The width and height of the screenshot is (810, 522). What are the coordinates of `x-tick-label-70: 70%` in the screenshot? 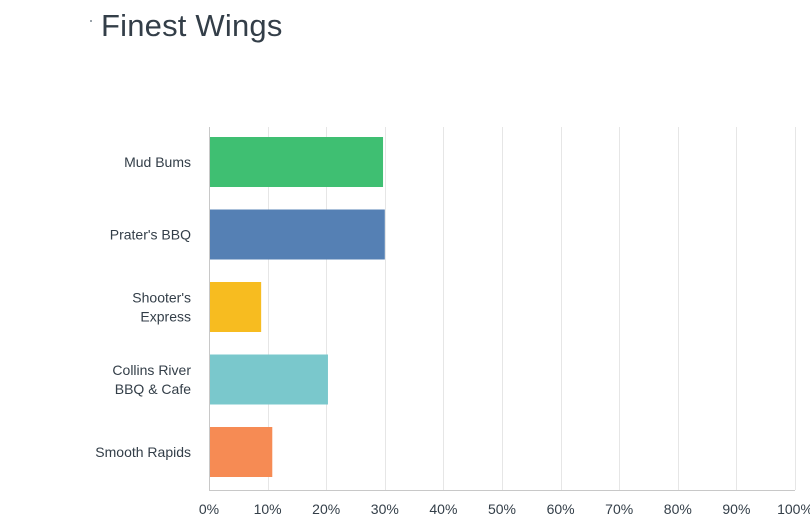 It's located at (619, 509).